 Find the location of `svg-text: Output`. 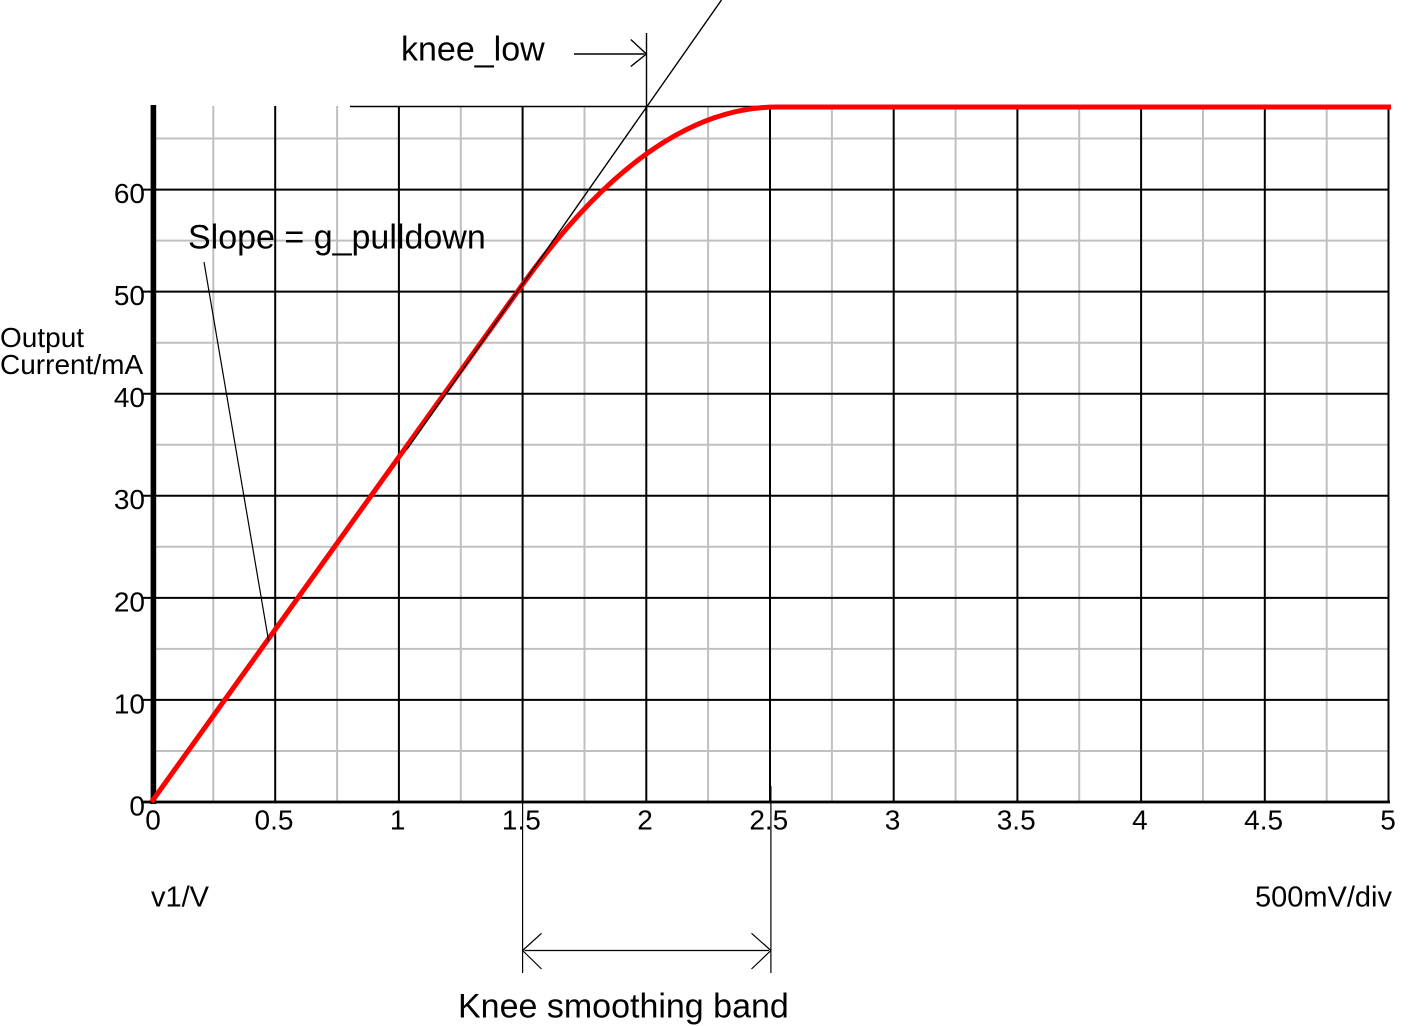

svg-text: Output is located at coordinates (42, 337).